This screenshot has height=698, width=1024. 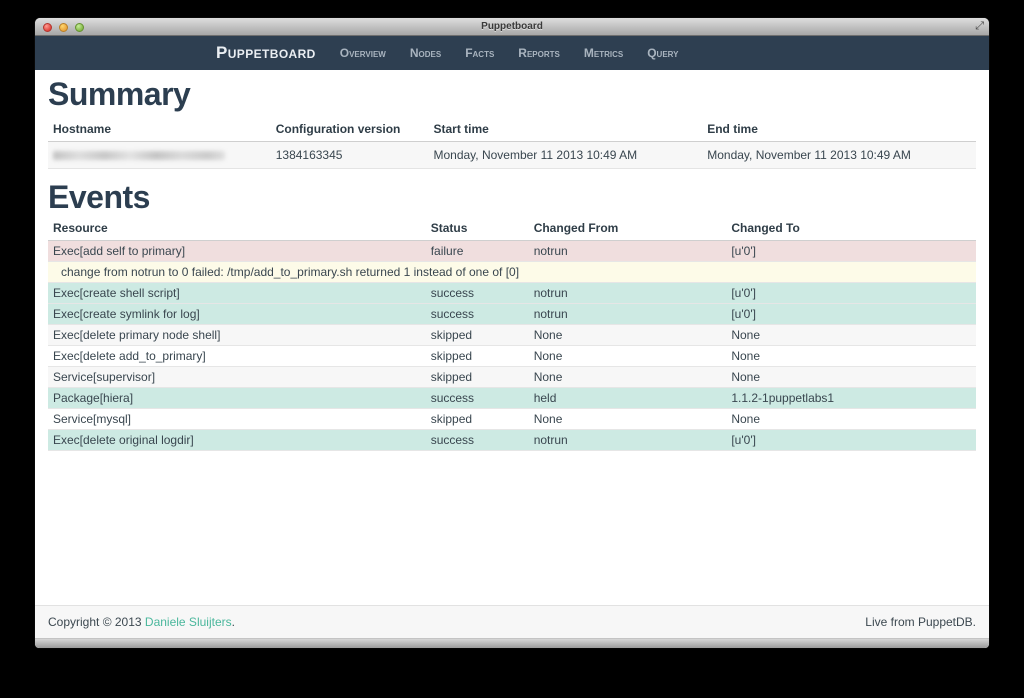 I want to click on copyright-suffix: ., so click(x=233, y=622).